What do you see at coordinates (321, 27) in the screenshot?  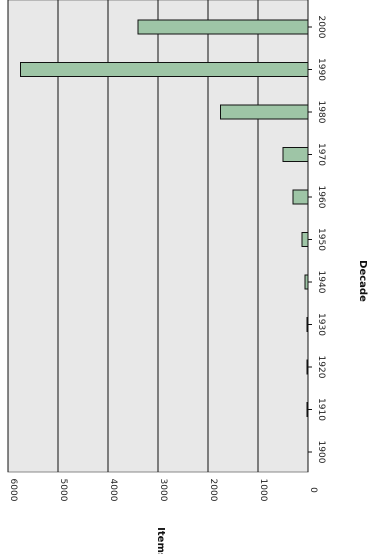 I see `category-tick-label: 2000` at bounding box center [321, 27].